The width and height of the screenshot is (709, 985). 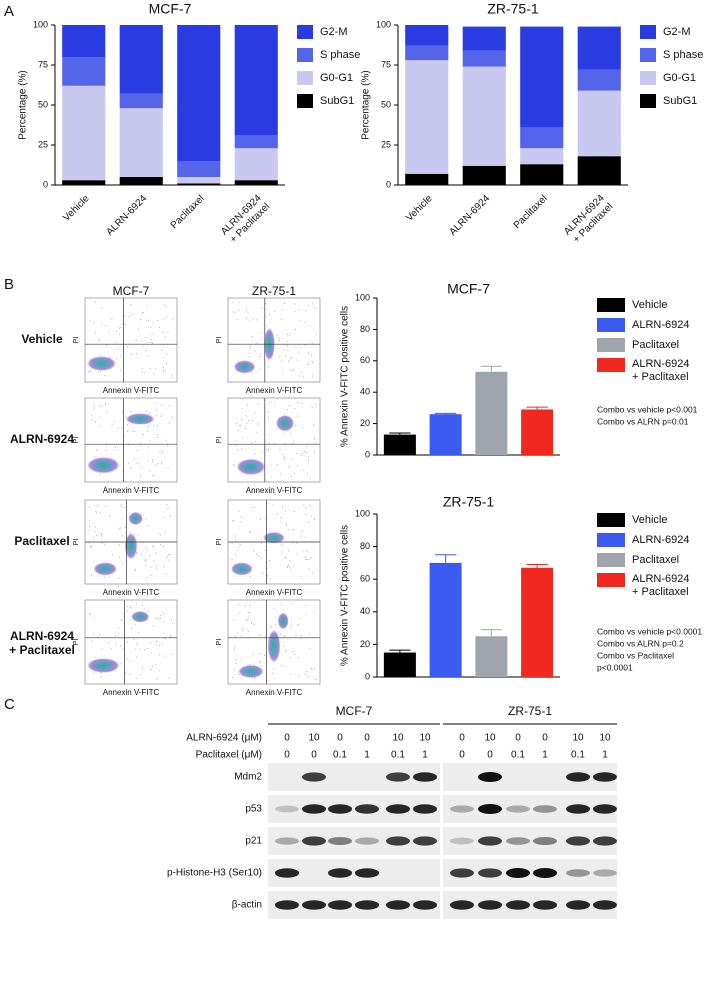 What do you see at coordinates (470, 215) in the screenshot?
I see `x-tick-label: ALRN-6924` at bounding box center [470, 215].